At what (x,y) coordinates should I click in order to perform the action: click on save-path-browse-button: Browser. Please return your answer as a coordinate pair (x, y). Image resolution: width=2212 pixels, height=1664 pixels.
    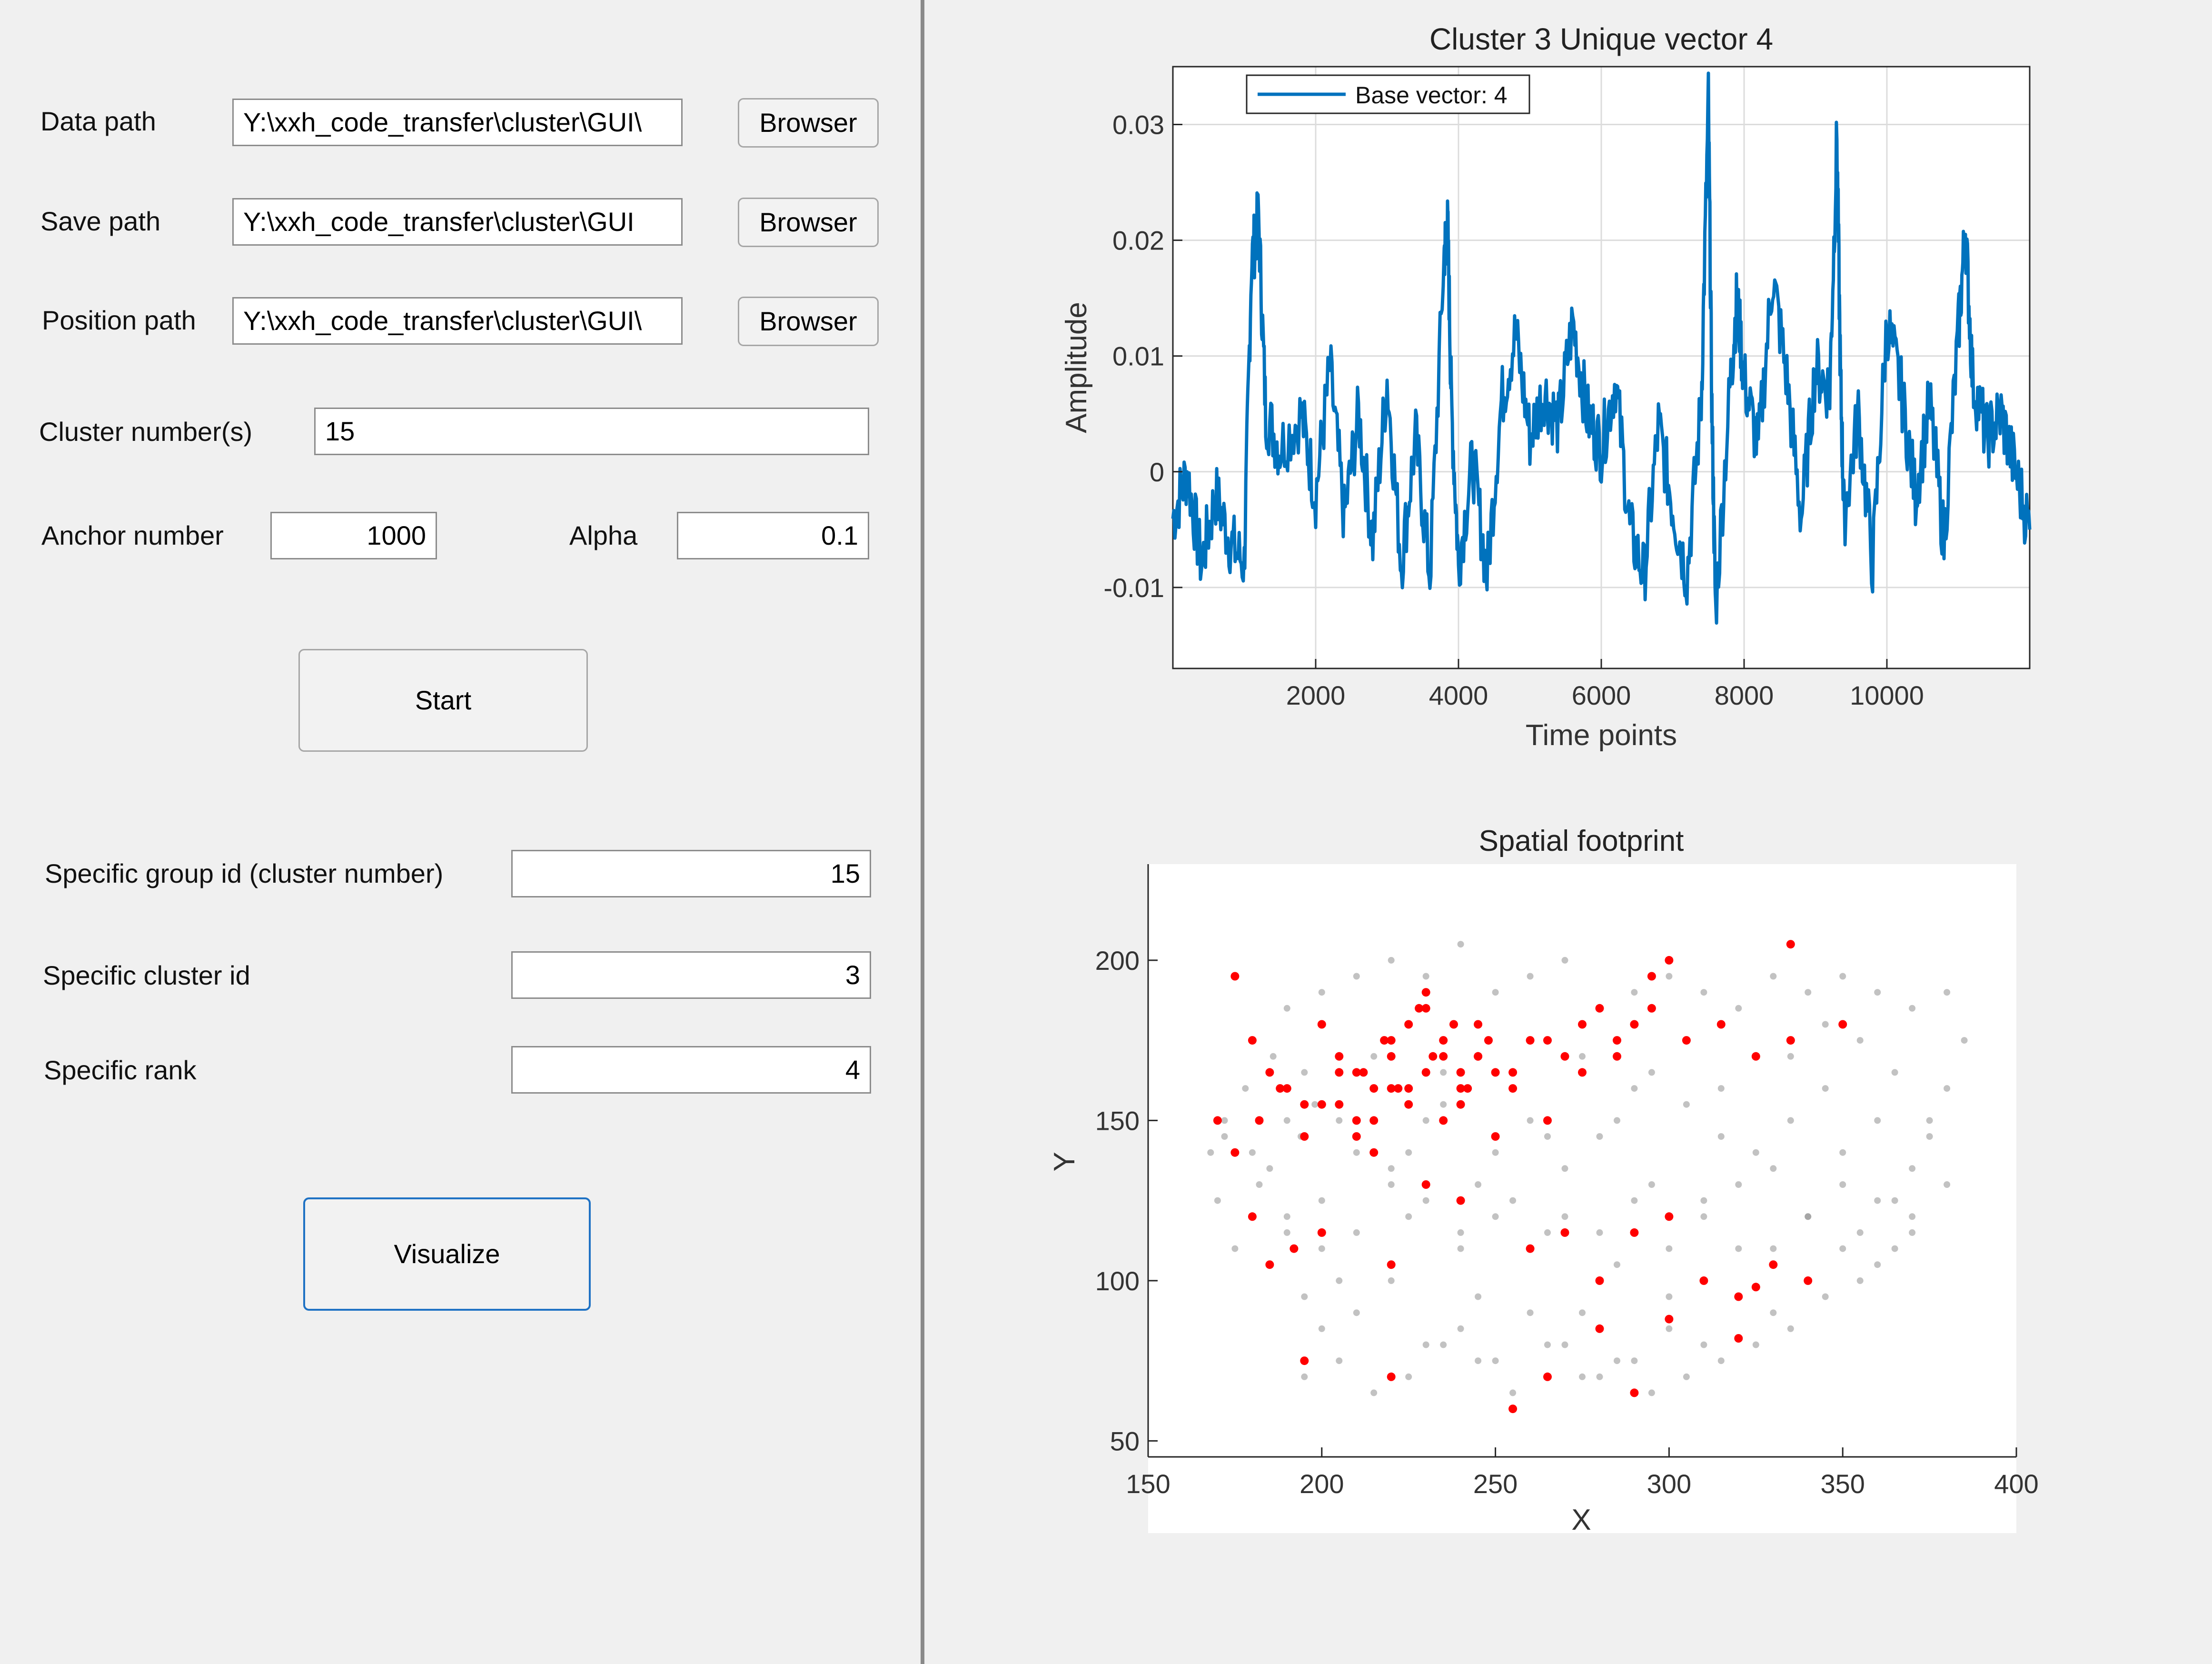
    Looking at the image, I should click on (808, 223).